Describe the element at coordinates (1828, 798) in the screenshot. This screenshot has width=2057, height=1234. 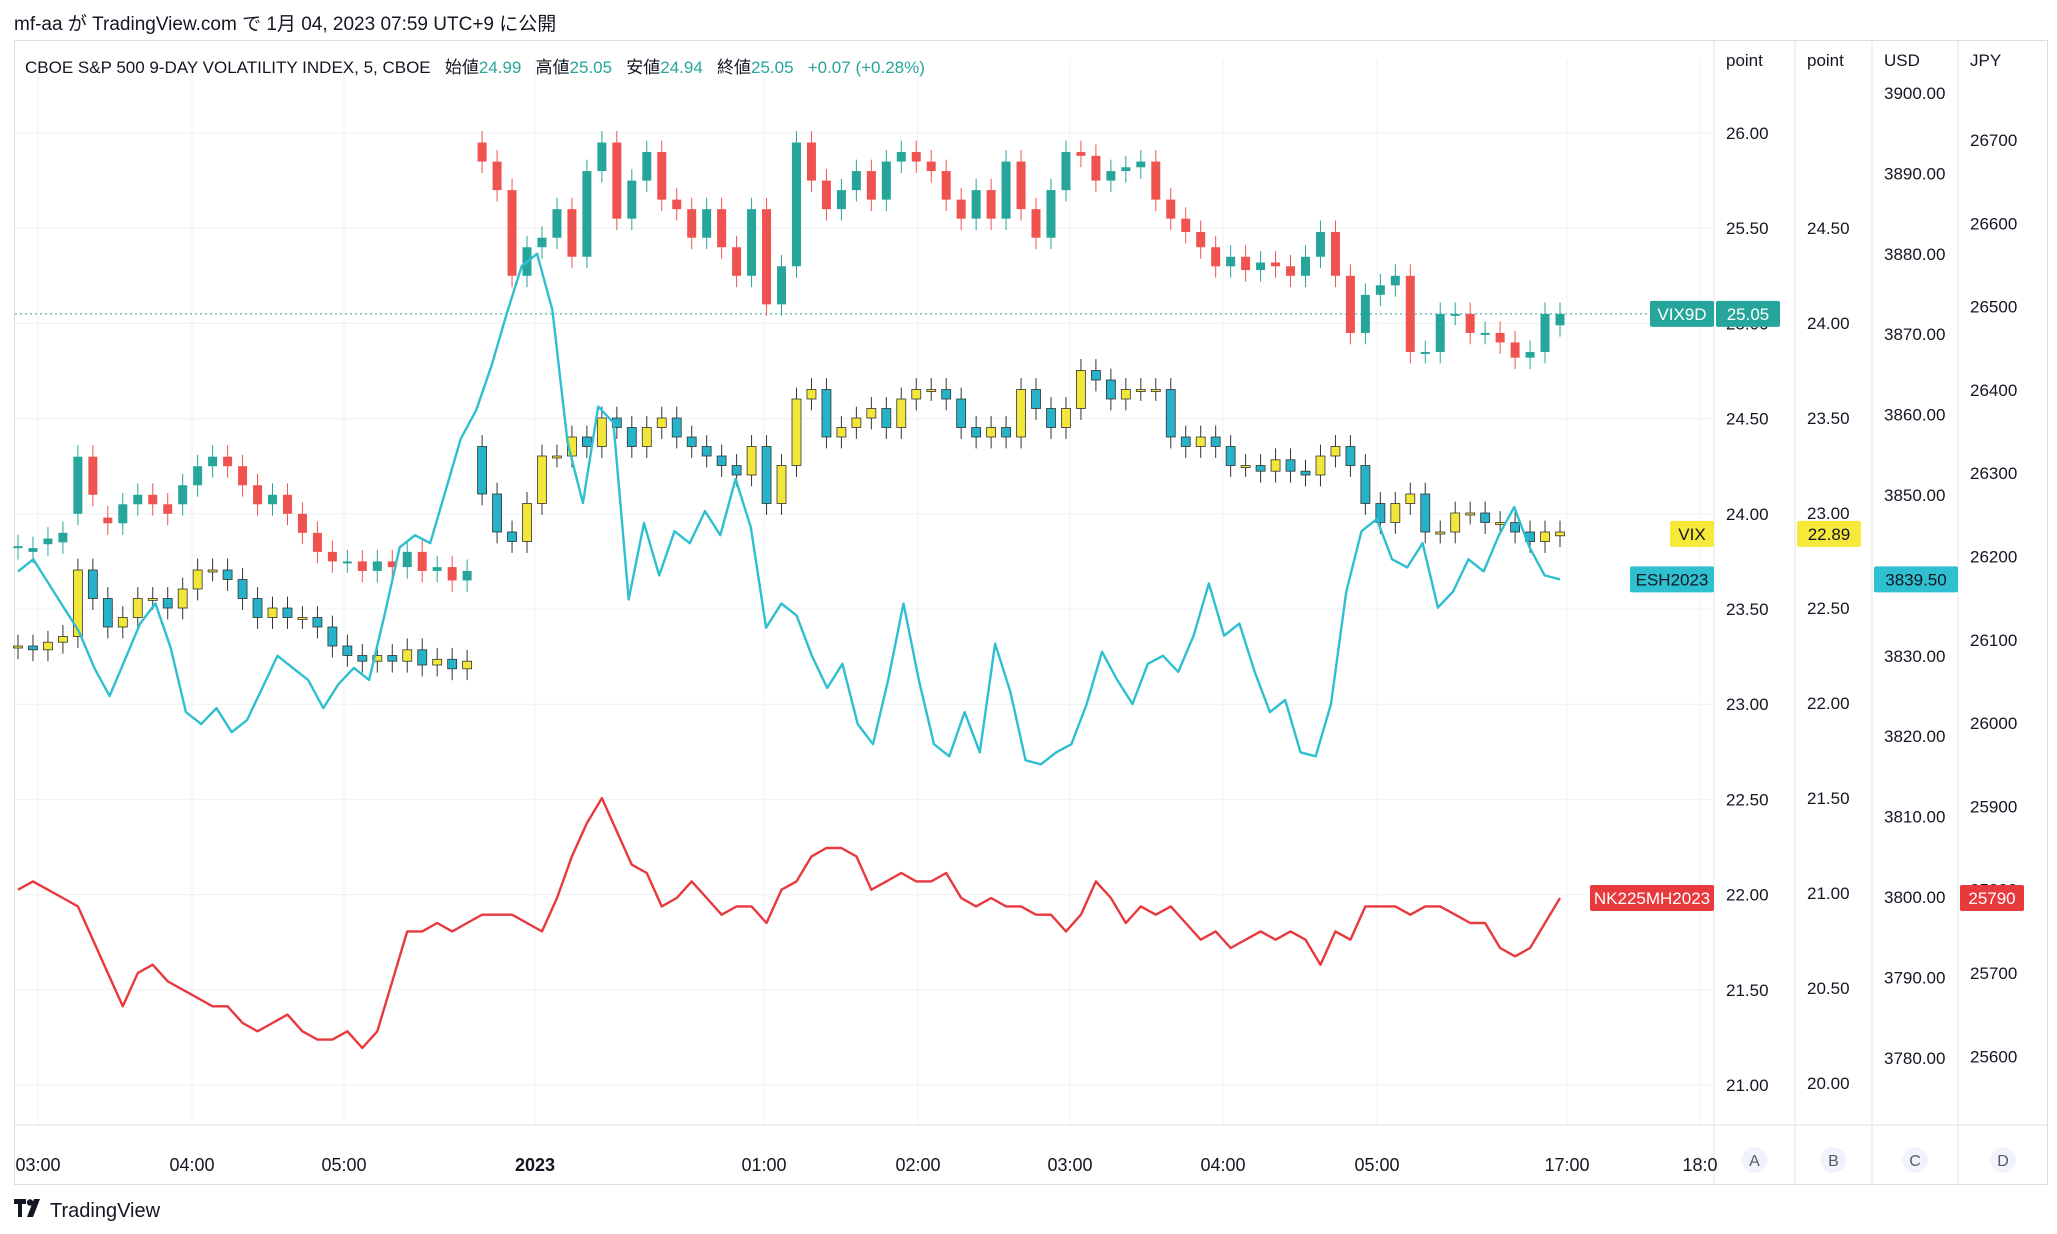
I see `axis-tick-B: 21.50` at that location.